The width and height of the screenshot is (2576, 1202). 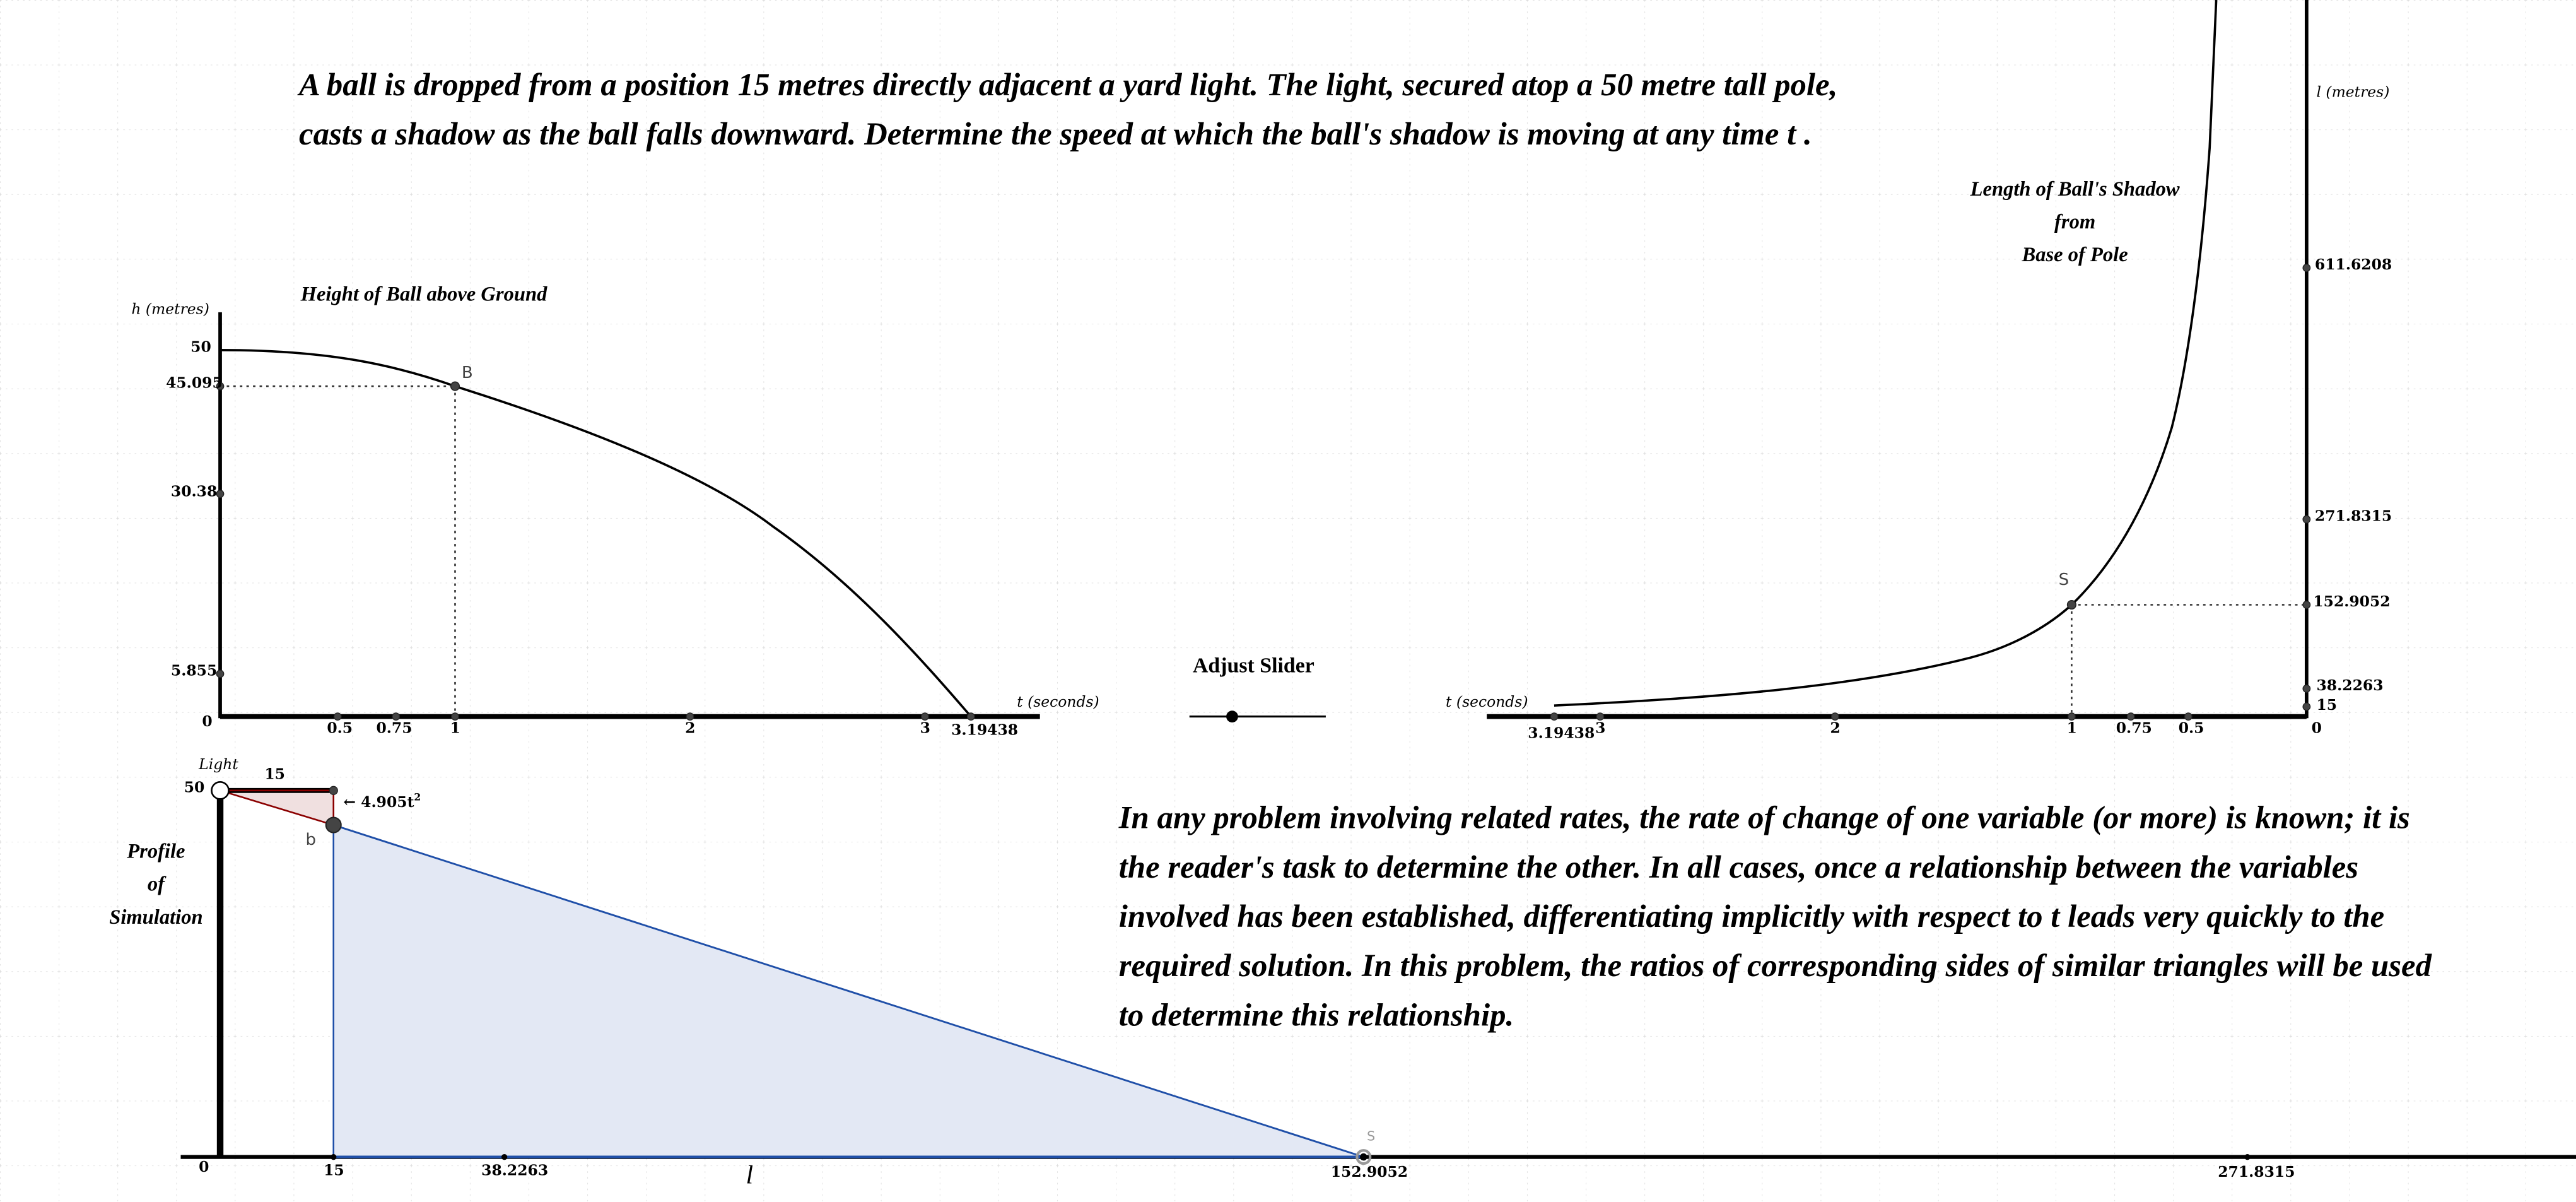 What do you see at coordinates (1232, 716) in the screenshot?
I see `slider-handle` at bounding box center [1232, 716].